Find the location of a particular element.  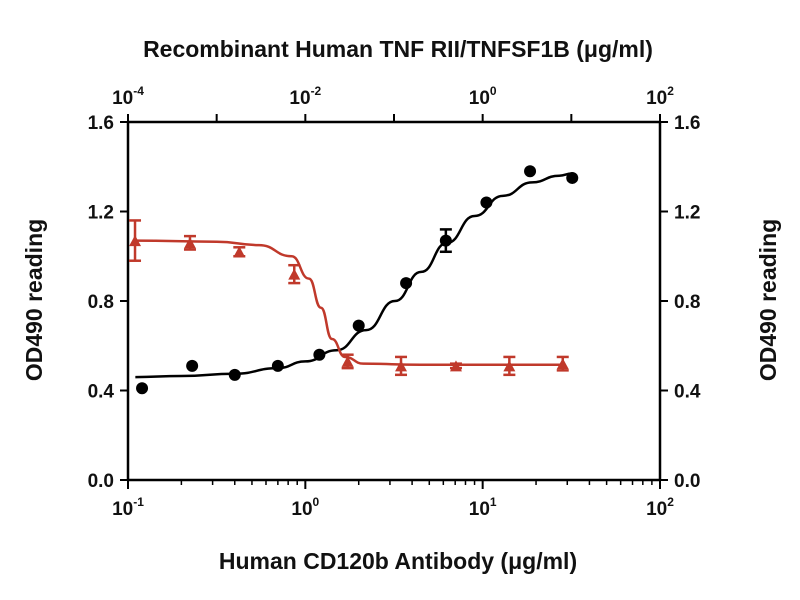

left-y-tick-label: 1.2 is located at coordinates (101, 213).